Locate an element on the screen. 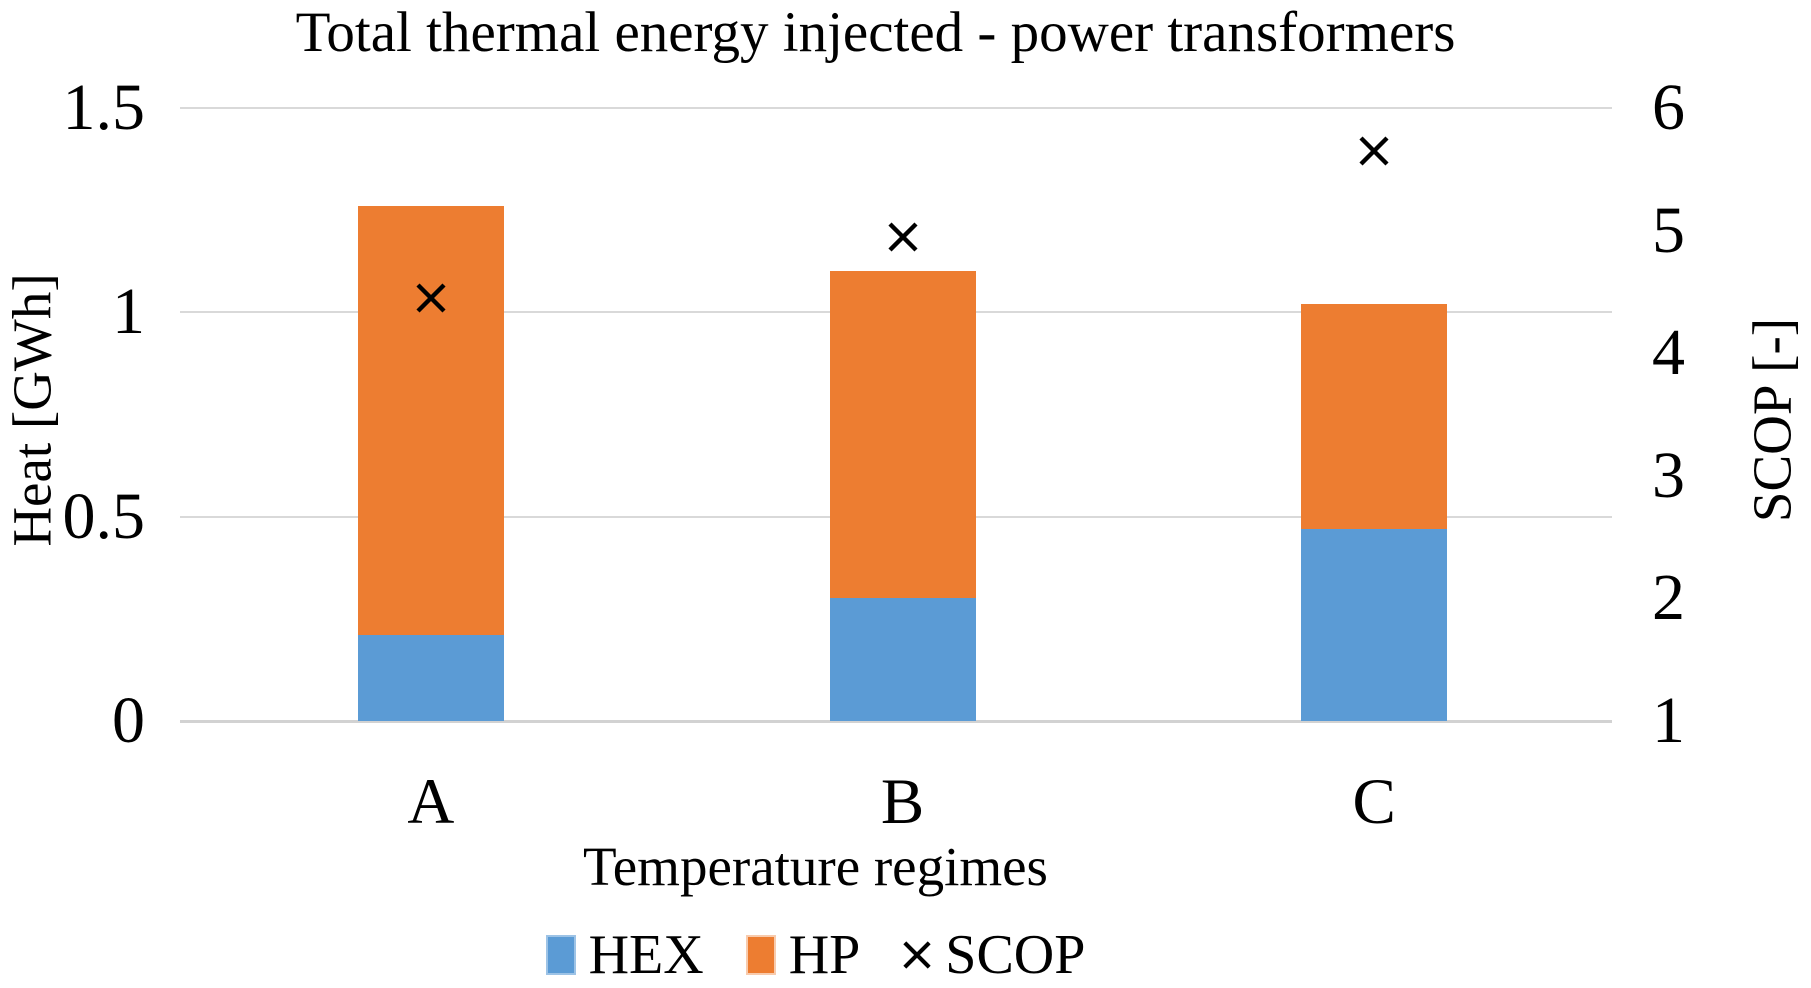  category-label: A is located at coordinates (431, 802).